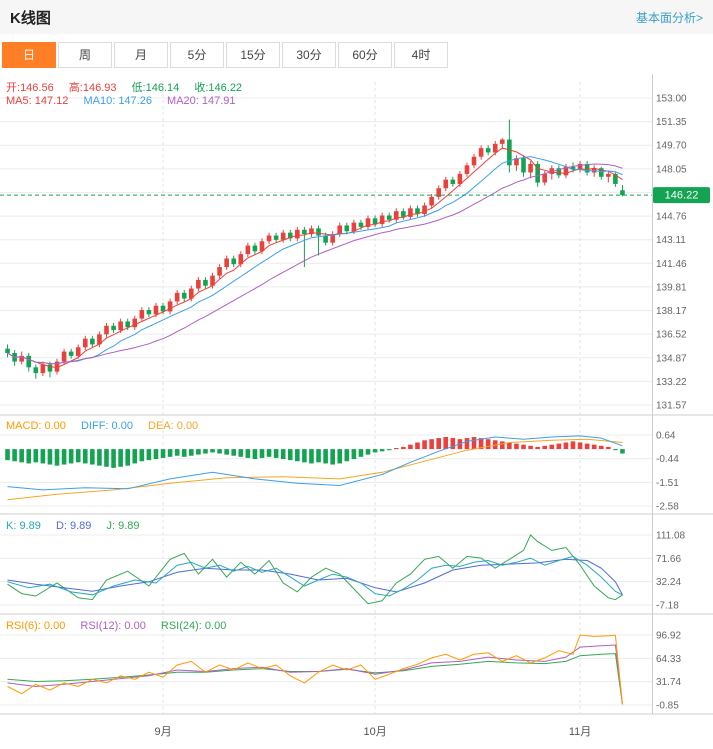  What do you see at coordinates (374, 732) in the screenshot?
I see `month-label: 10月` at bounding box center [374, 732].